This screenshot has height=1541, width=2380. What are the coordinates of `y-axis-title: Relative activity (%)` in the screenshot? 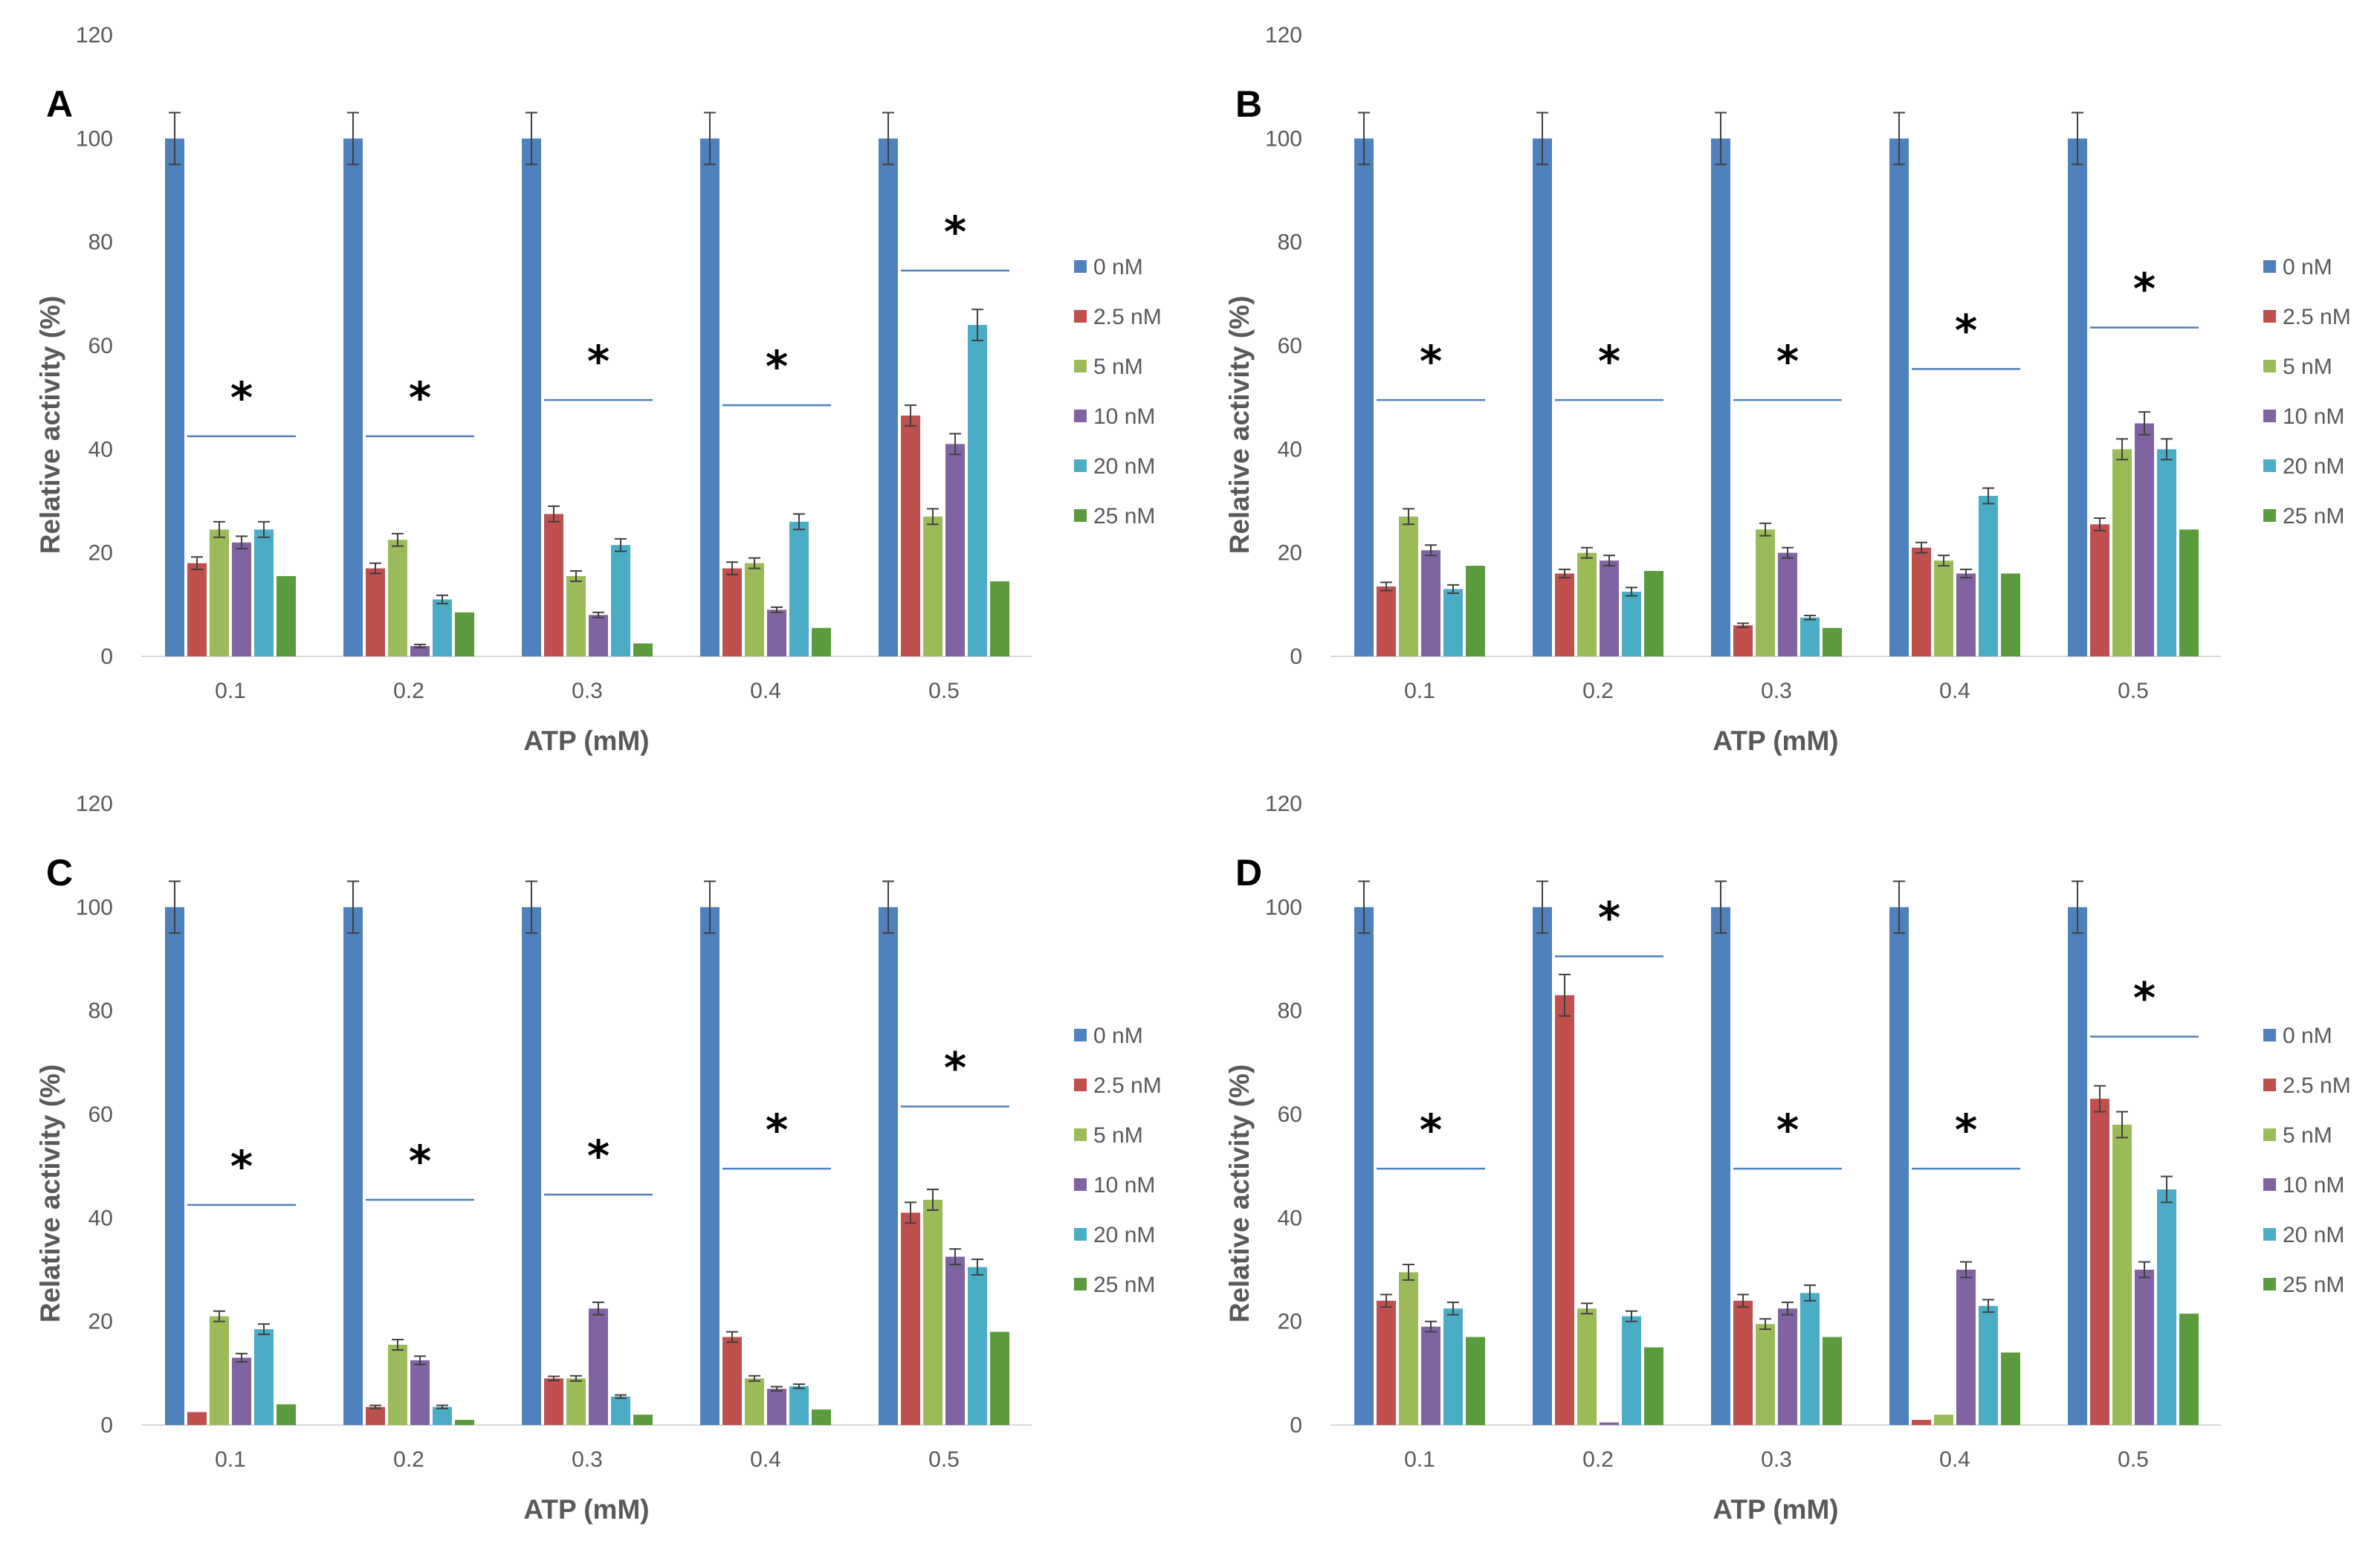 It's located at (1240, 1194).